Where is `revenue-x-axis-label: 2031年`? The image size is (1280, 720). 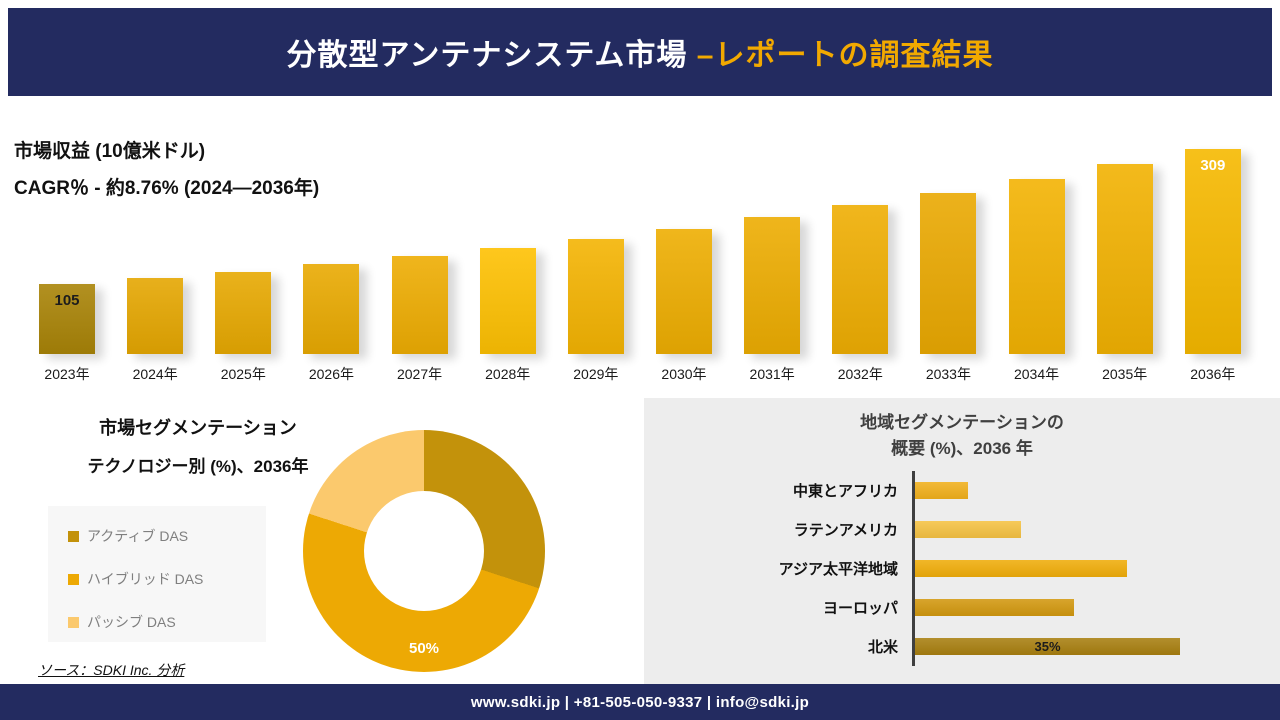
revenue-x-axis-label: 2031年 is located at coordinates (772, 374).